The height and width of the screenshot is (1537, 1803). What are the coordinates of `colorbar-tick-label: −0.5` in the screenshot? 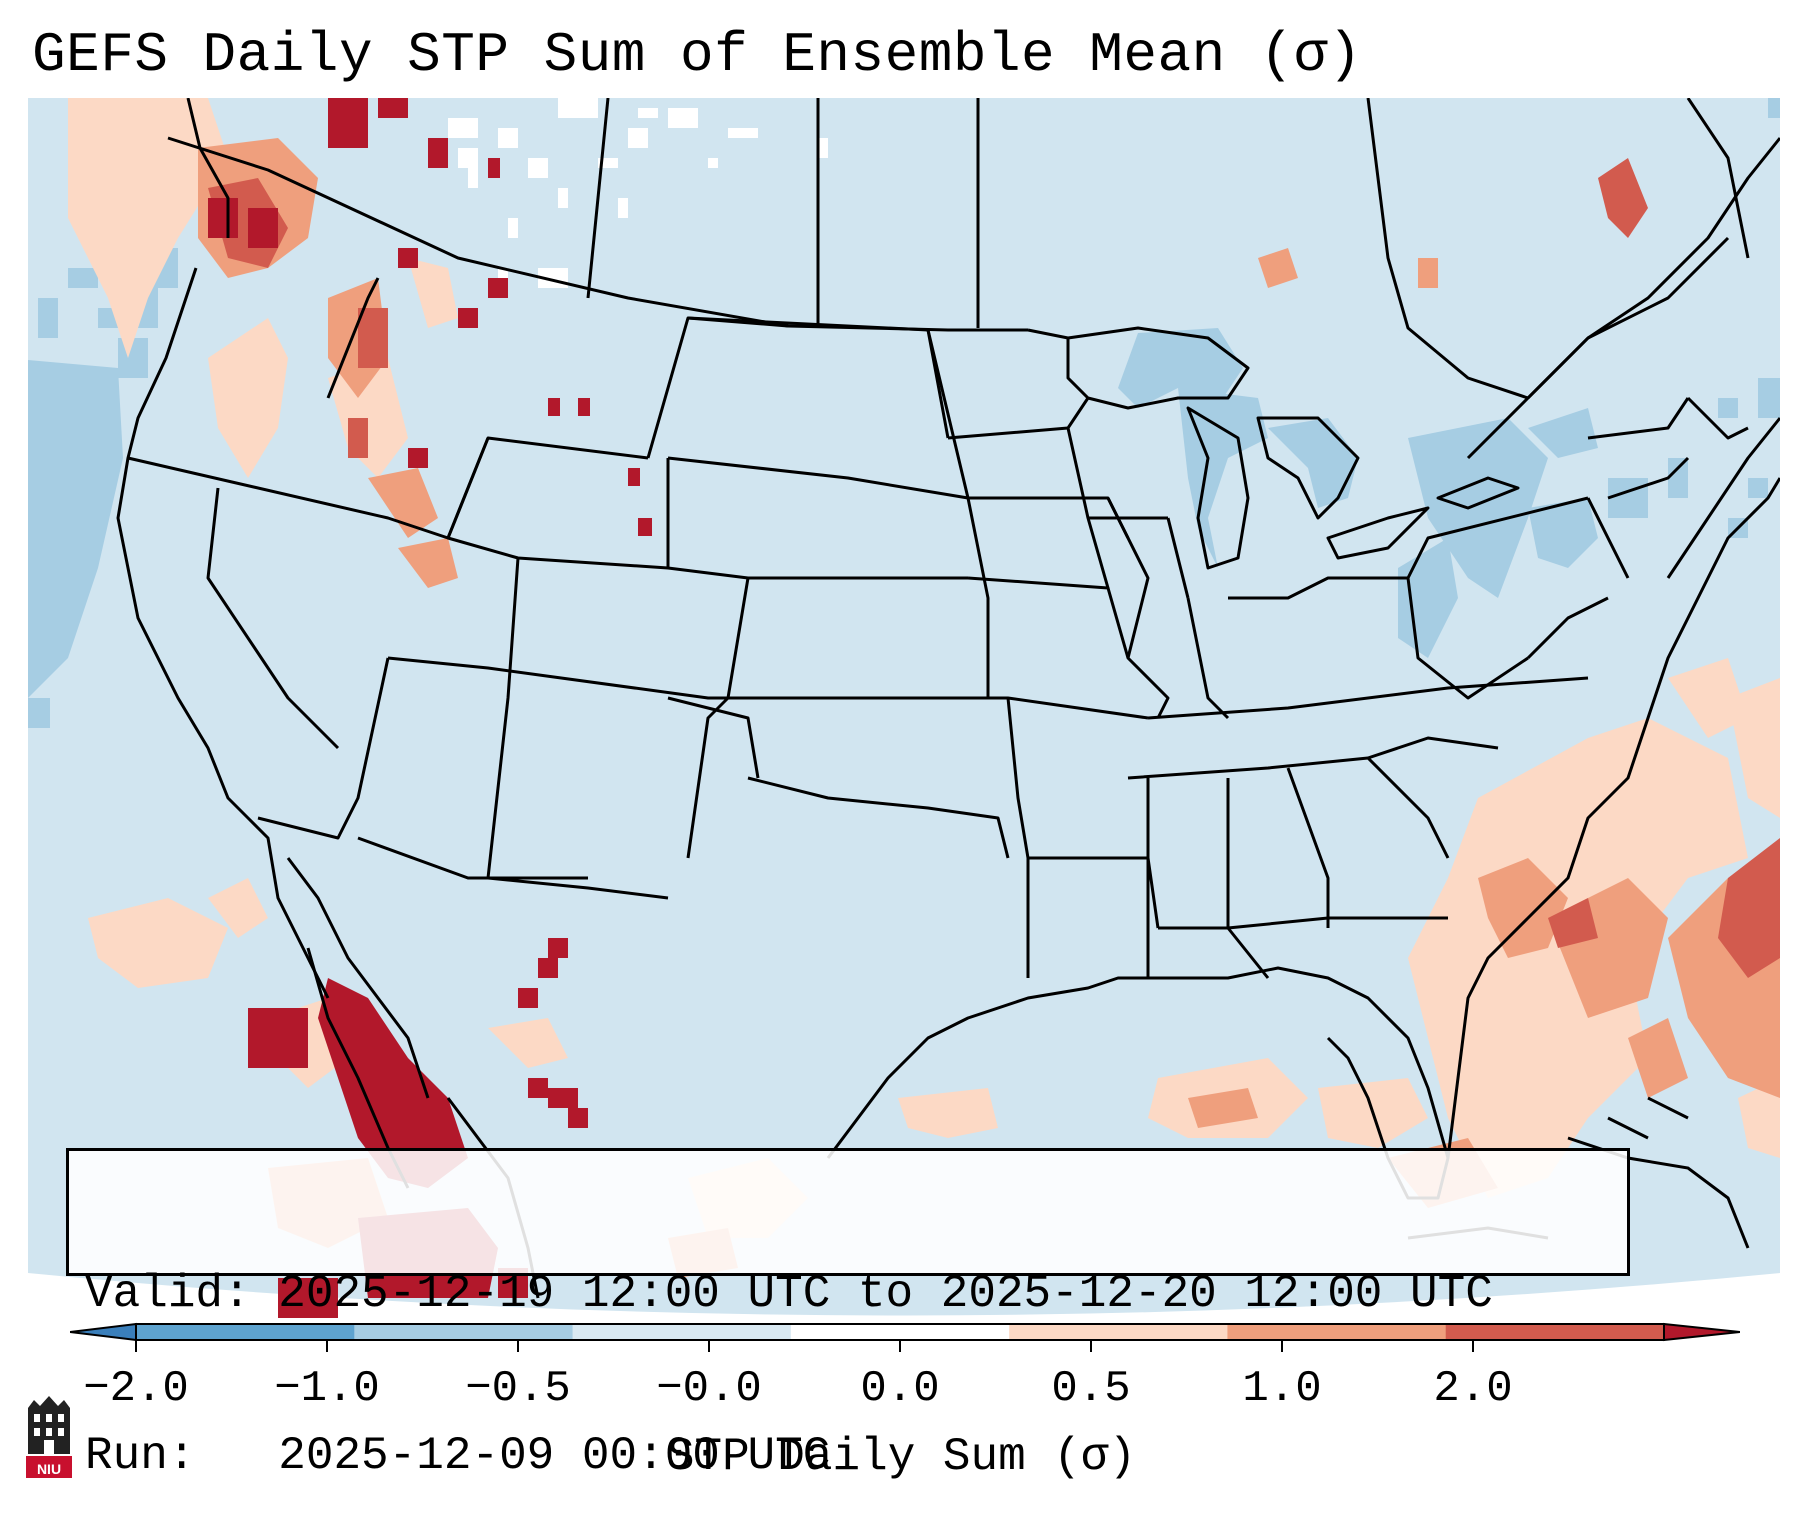 It's located at (518, 1389).